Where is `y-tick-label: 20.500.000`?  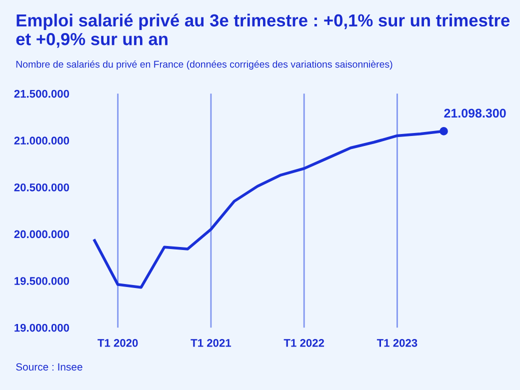 y-tick-label: 20.500.000 is located at coordinates (42, 187).